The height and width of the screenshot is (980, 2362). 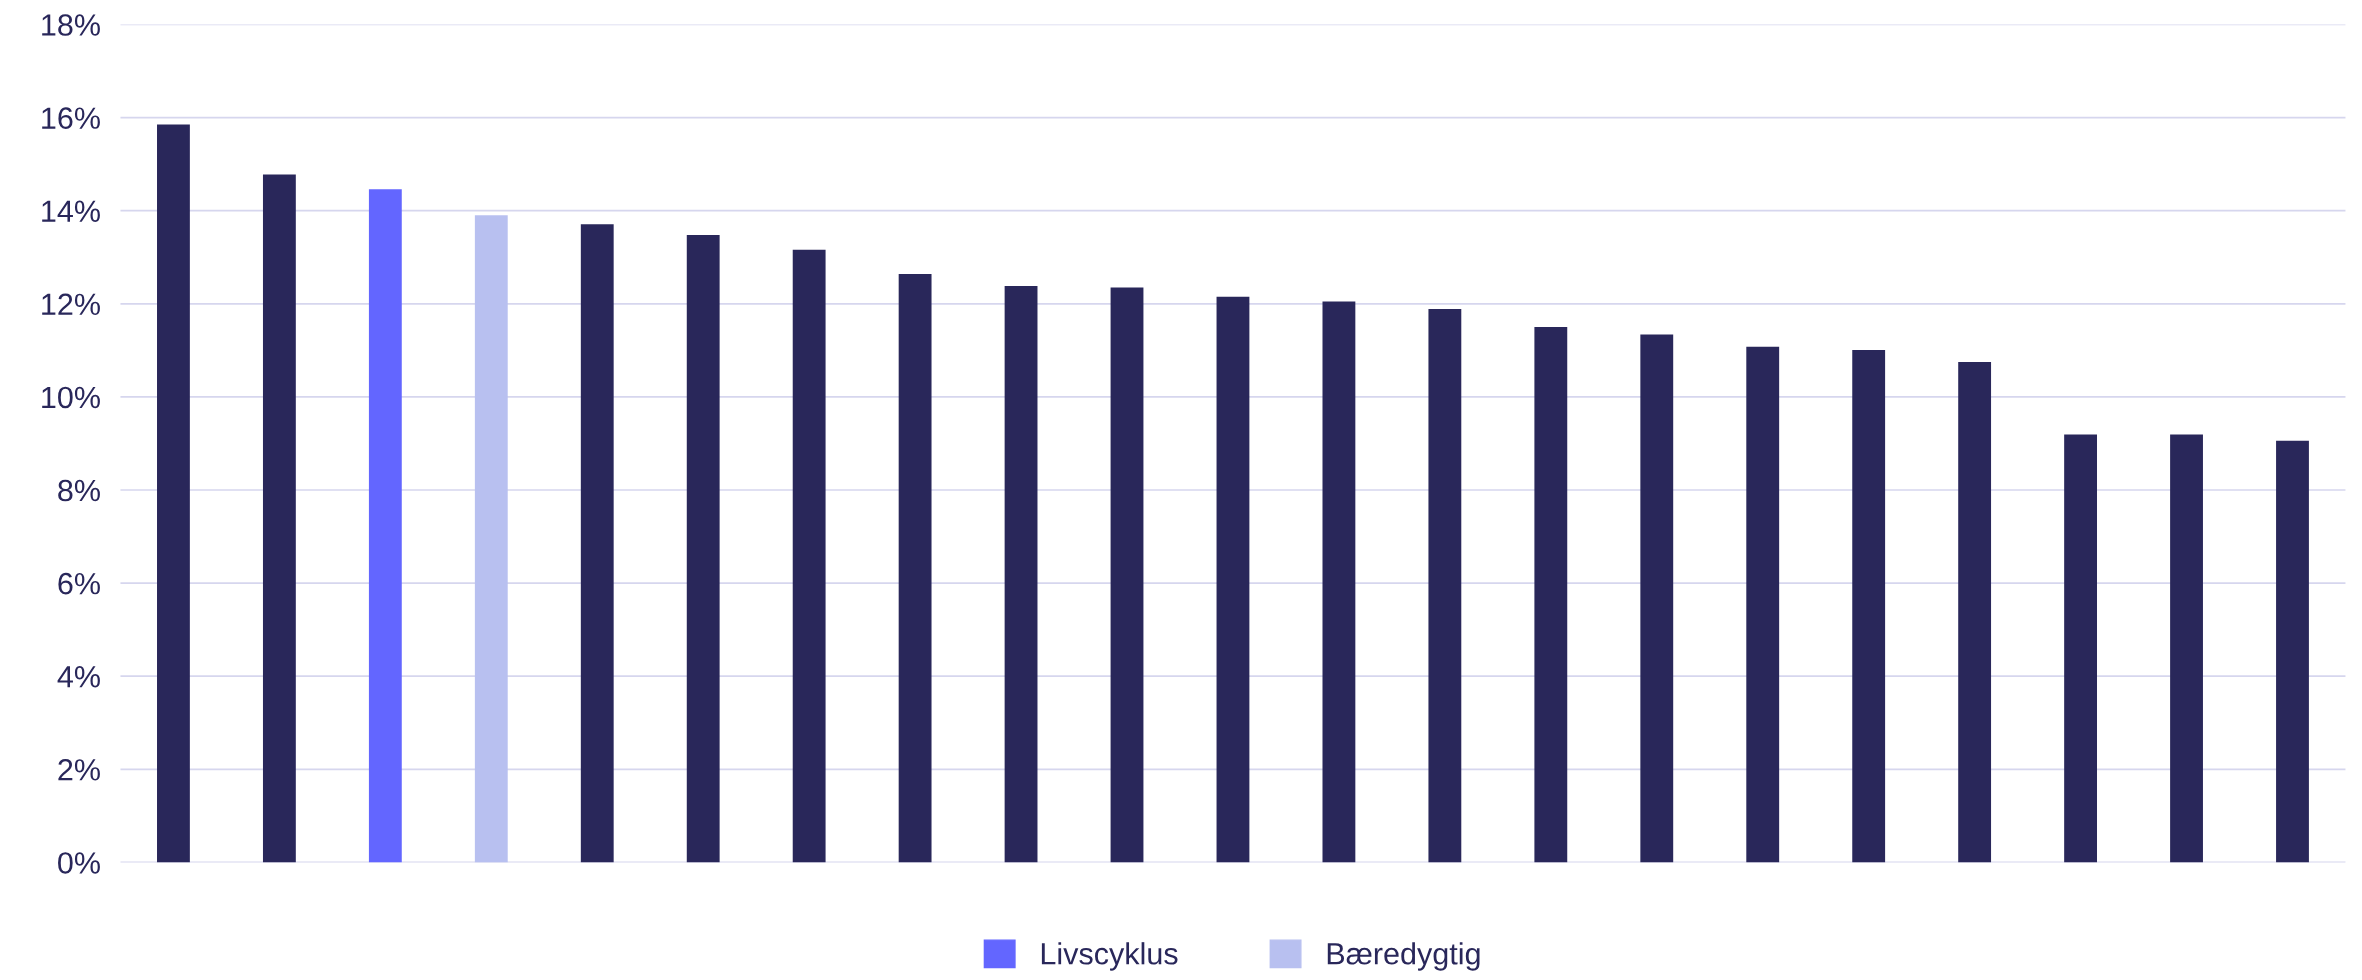 I want to click on y-tick-label: 10%, so click(x=71, y=397).